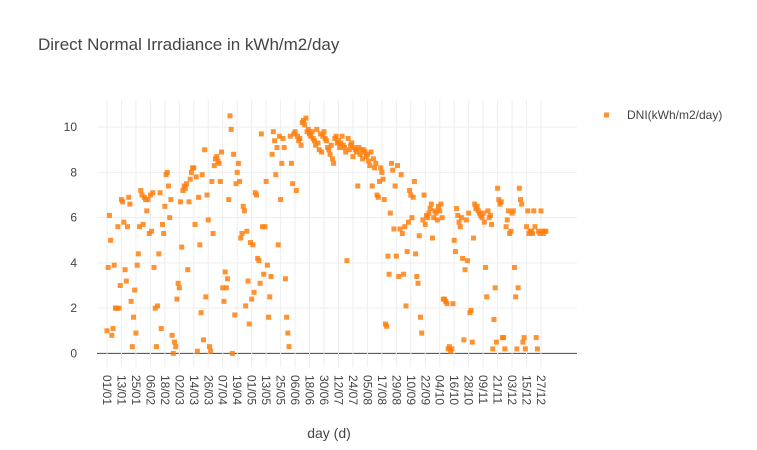 The width and height of the screenshot is (757, 450). Describe the element at coordinates (498, 389) in the screenshot. I see `x-tick-label: 21/11` at that location.